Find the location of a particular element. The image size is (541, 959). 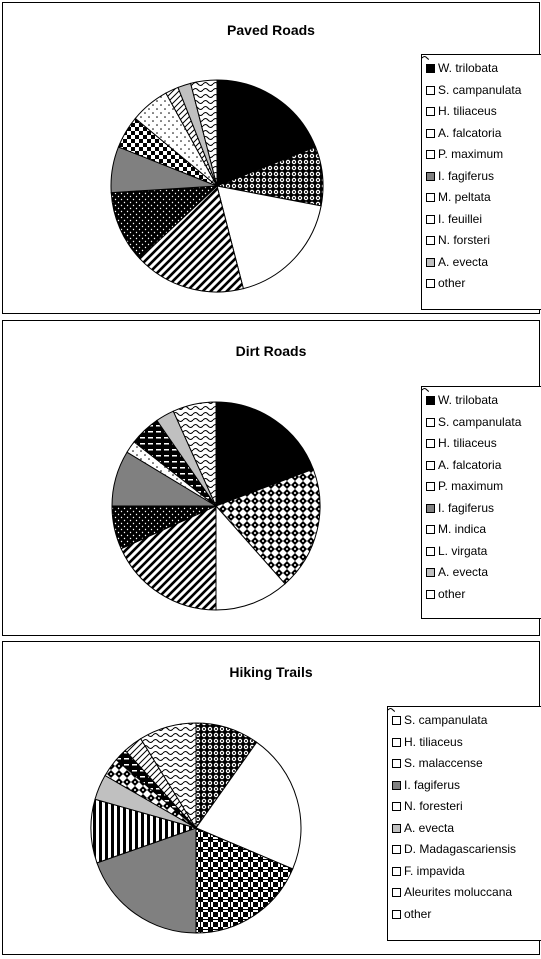

legend-label: M. indica is located at coordinates (462, 529).